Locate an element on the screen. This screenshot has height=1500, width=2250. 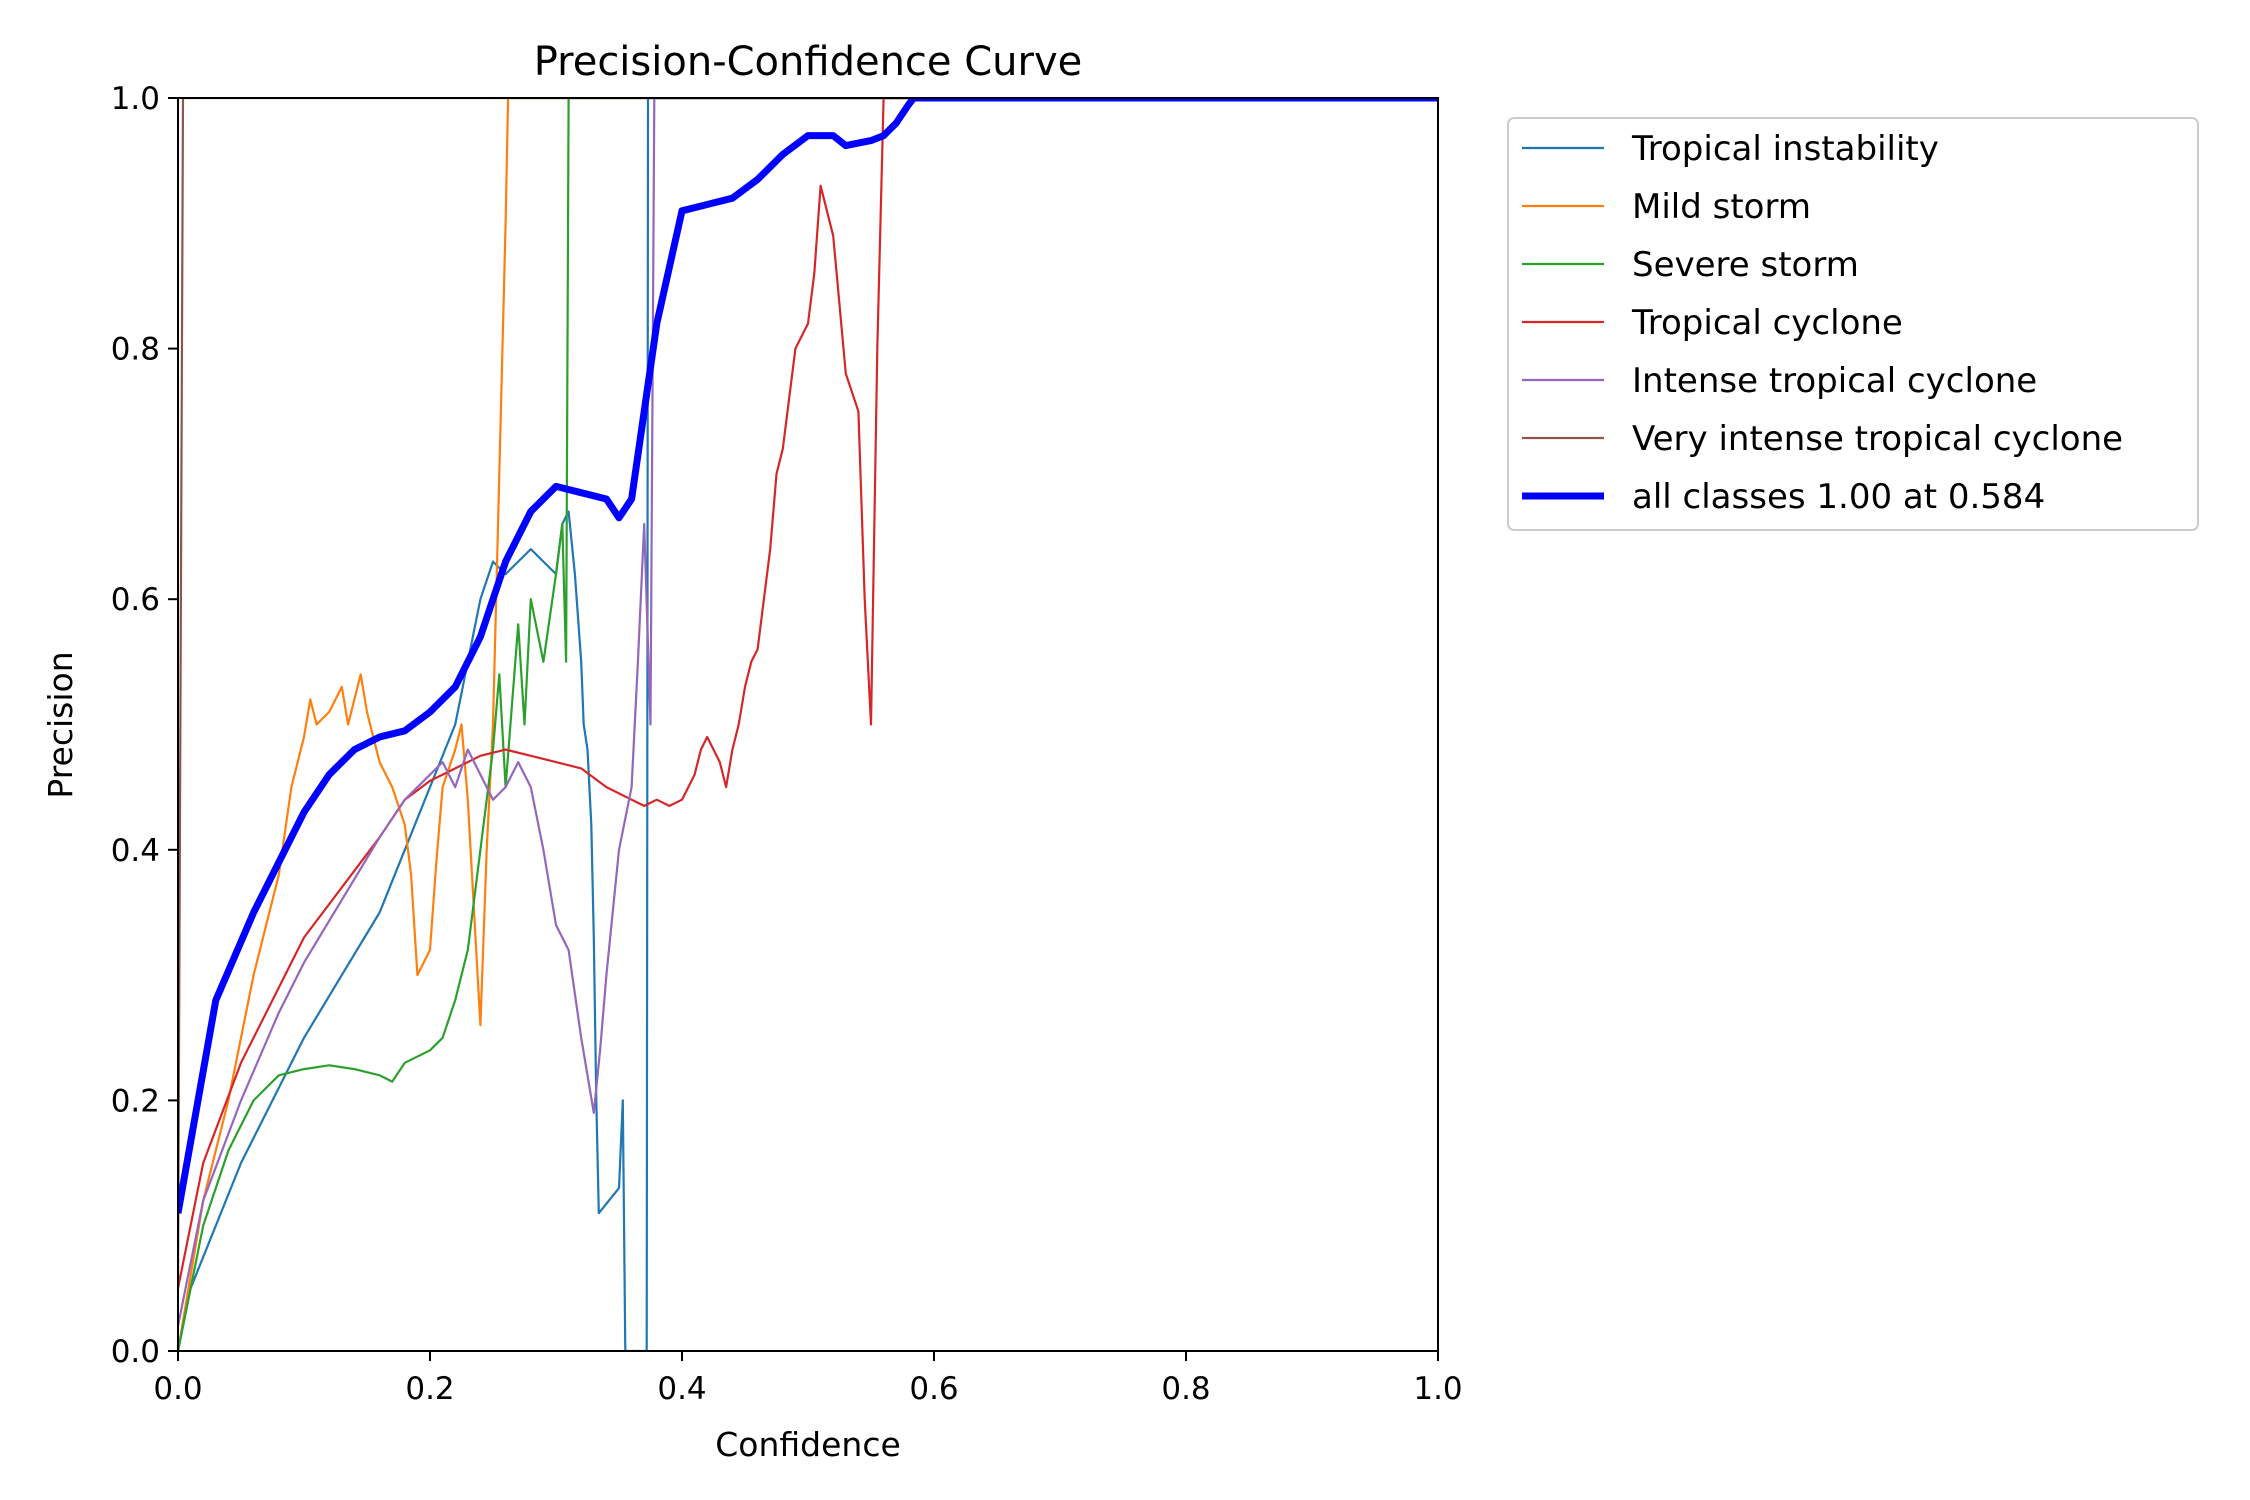
y-tick-label: 0.8 is located at coordinates (135, 350).